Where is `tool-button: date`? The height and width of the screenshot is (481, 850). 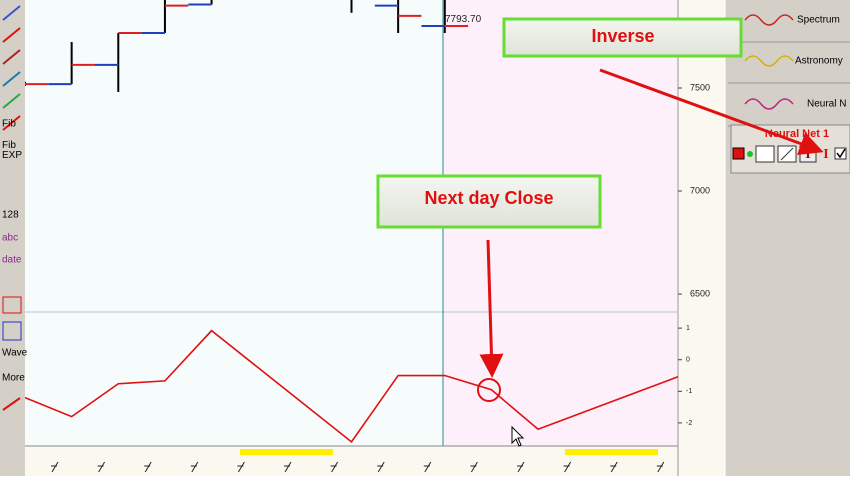 tool-button: date is located at coordinates (12, 260).